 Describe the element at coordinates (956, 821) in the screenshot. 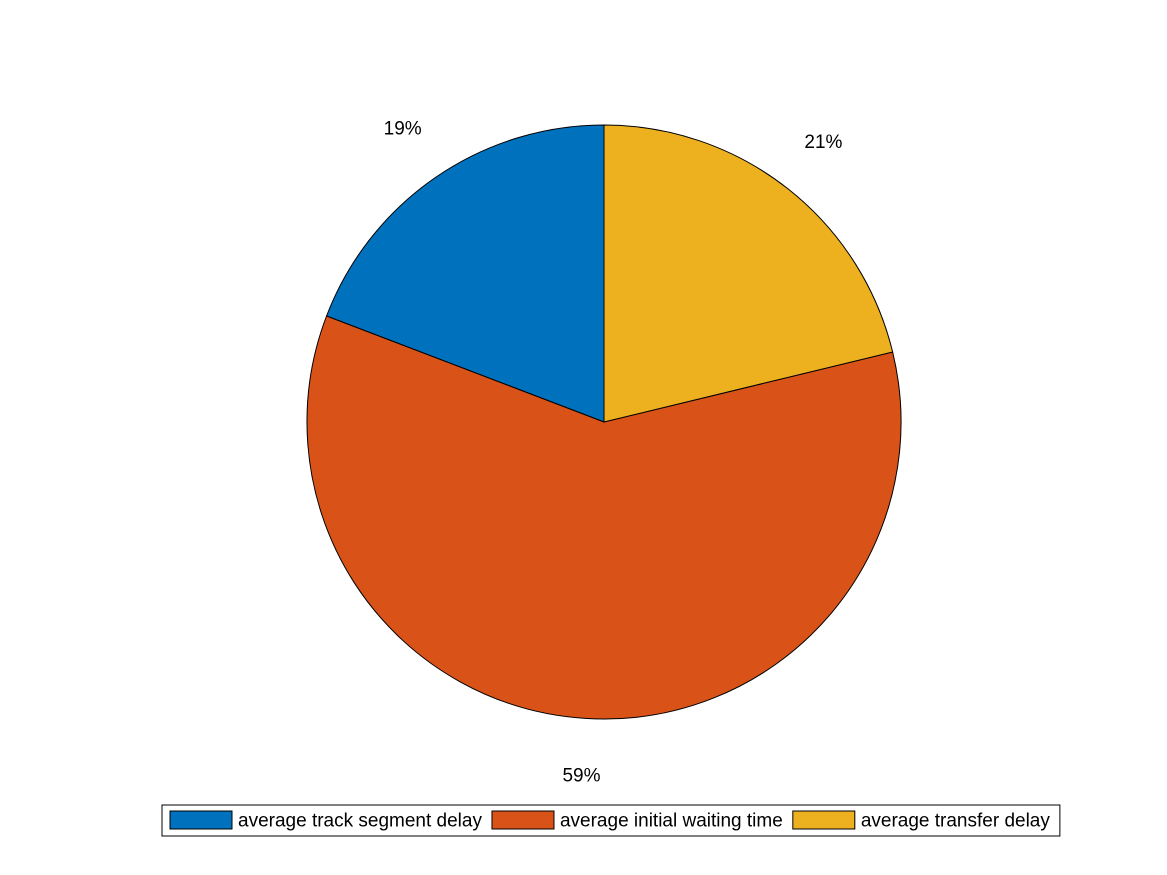

I see `legend-label: average transfer delay` at that location.